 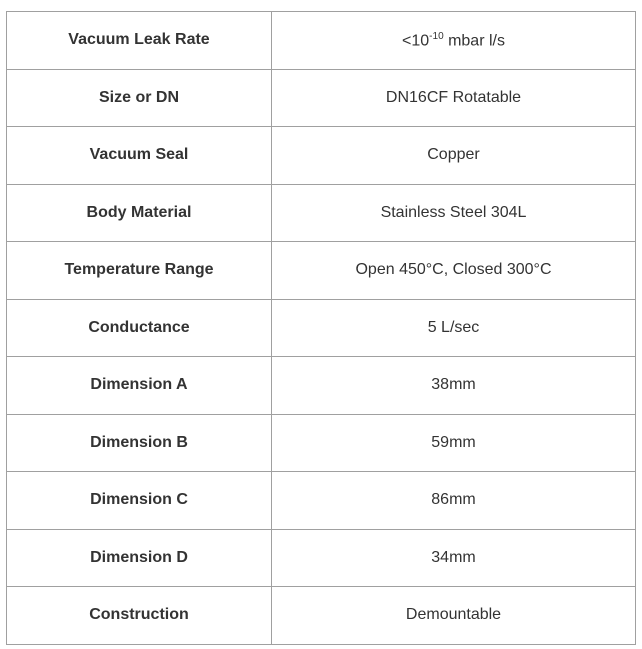 What do you see at coordinates (139, 442) in the screenshot?
I see `spec-label: Dimension B` at bounding box center [139, 442].